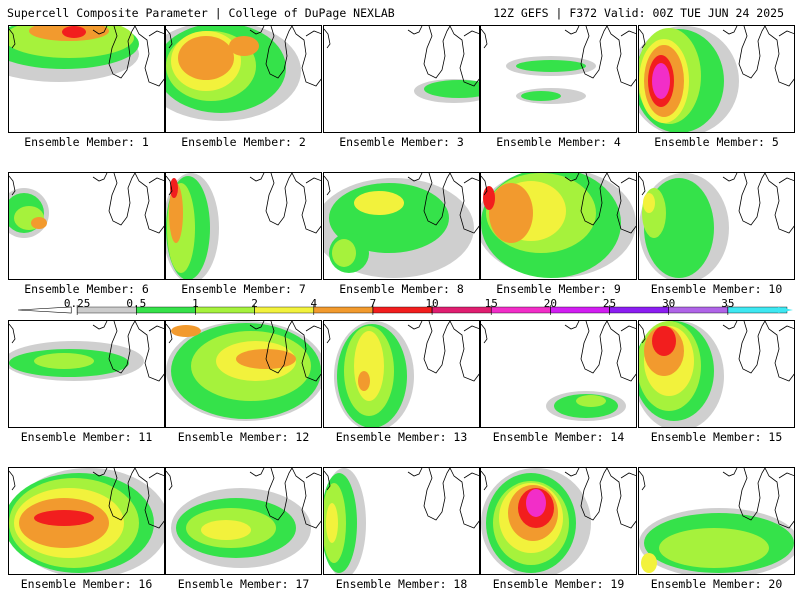  I want to click on member-label: Ensemble Member: 1, so click(86, 142).